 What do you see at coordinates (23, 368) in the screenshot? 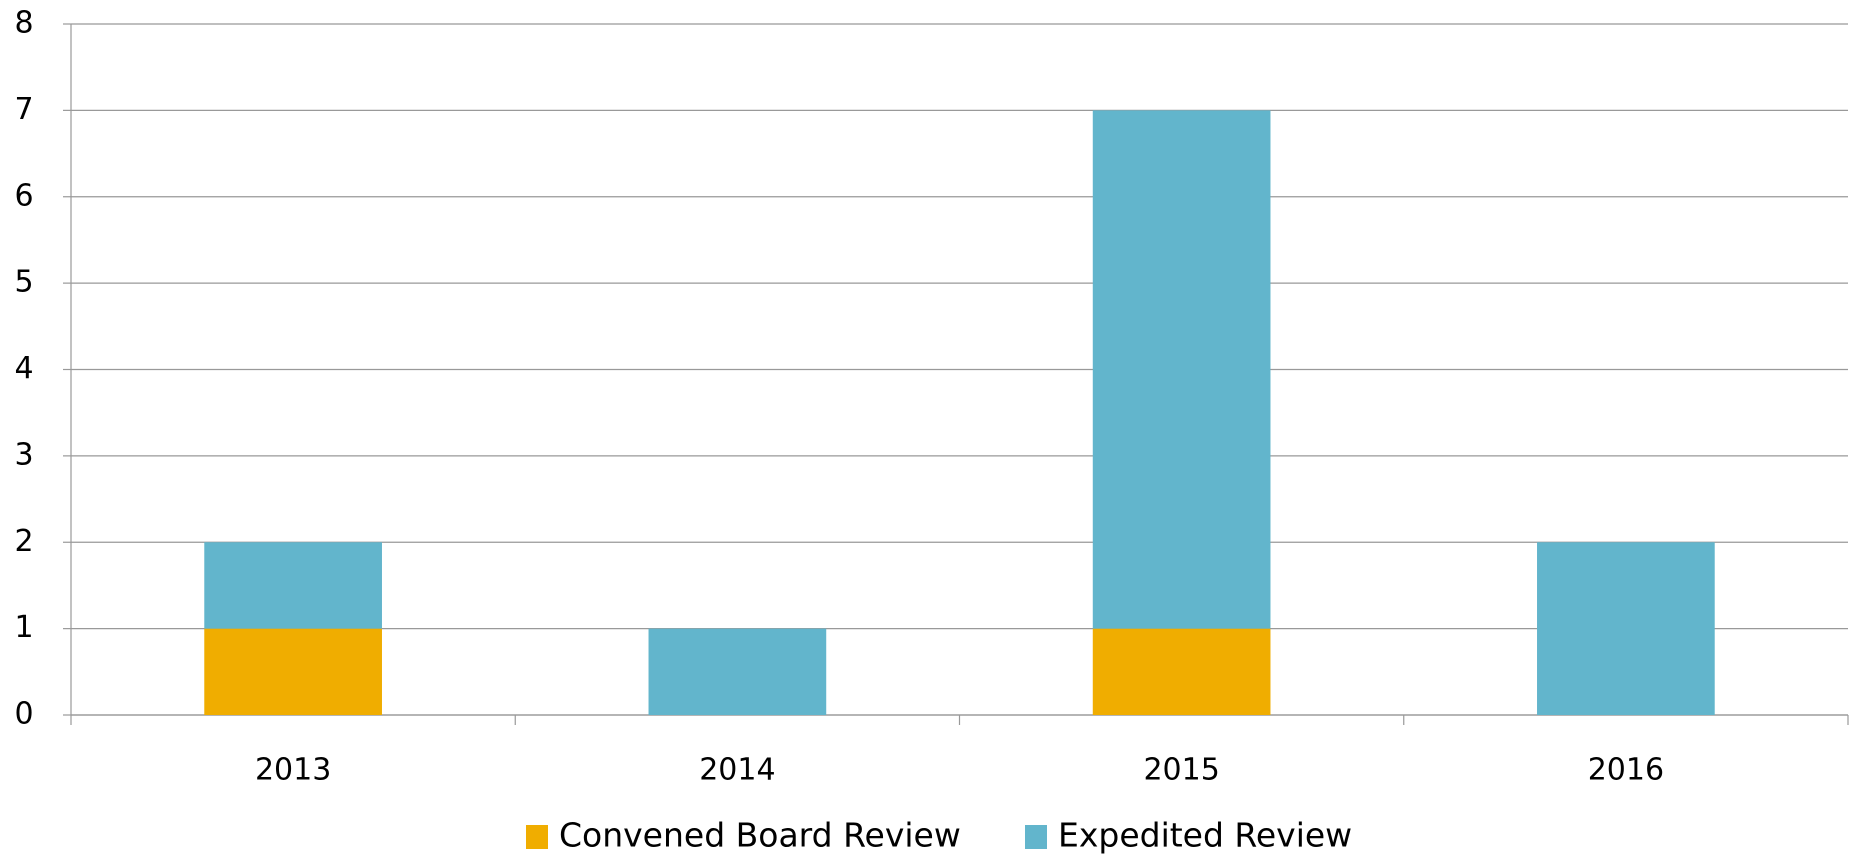
I see `y-tick-label: 4` at bounding box center [23, 368].